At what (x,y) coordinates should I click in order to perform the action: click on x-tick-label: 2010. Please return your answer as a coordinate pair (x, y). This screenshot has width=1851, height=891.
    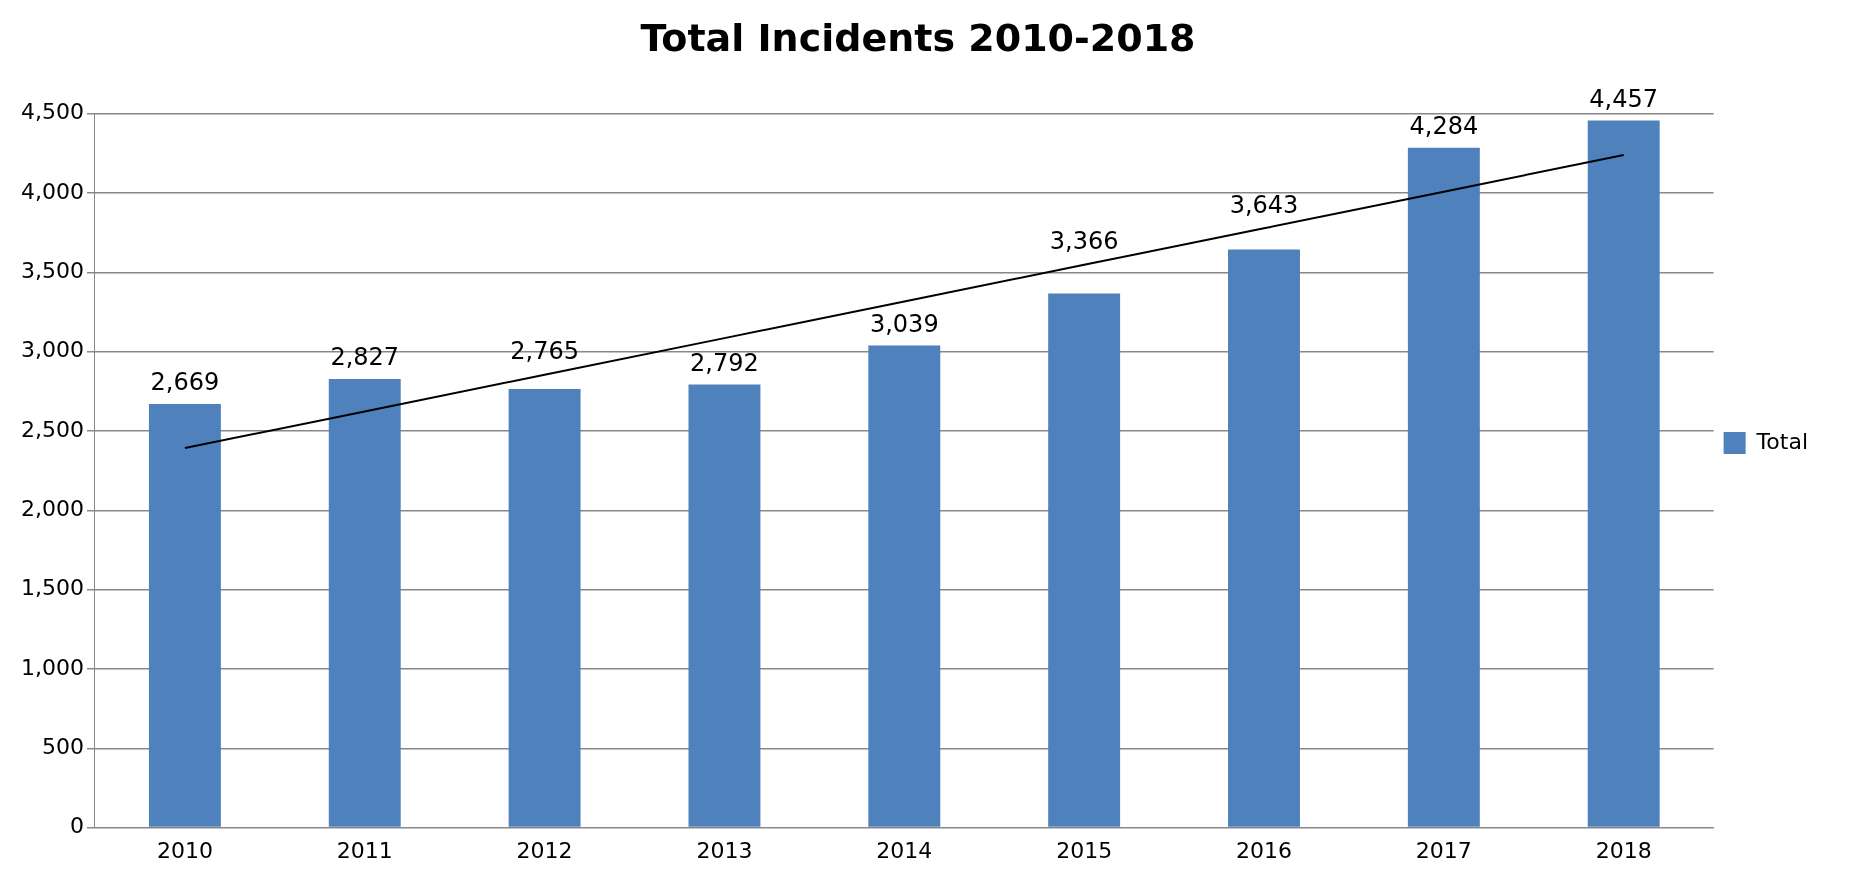
    Looking at the image, I should click on (184, 850).